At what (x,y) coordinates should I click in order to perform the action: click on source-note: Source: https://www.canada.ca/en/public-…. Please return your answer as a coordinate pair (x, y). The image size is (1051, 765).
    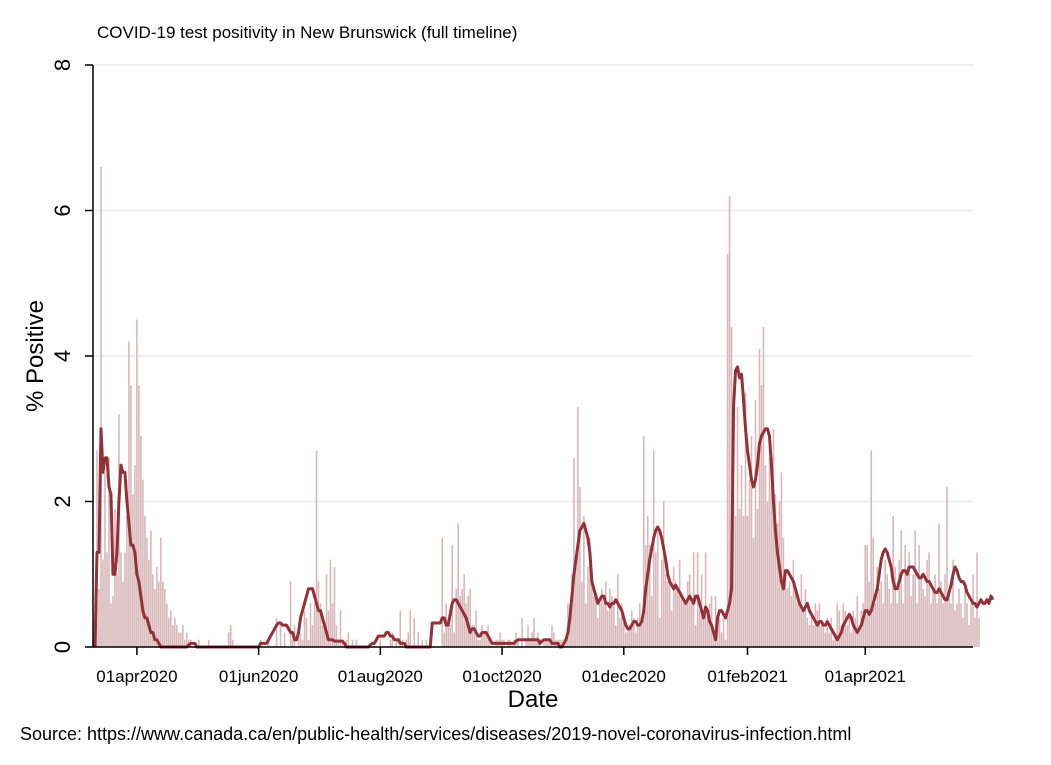
    Looking at the image, I should click on (435, 734).